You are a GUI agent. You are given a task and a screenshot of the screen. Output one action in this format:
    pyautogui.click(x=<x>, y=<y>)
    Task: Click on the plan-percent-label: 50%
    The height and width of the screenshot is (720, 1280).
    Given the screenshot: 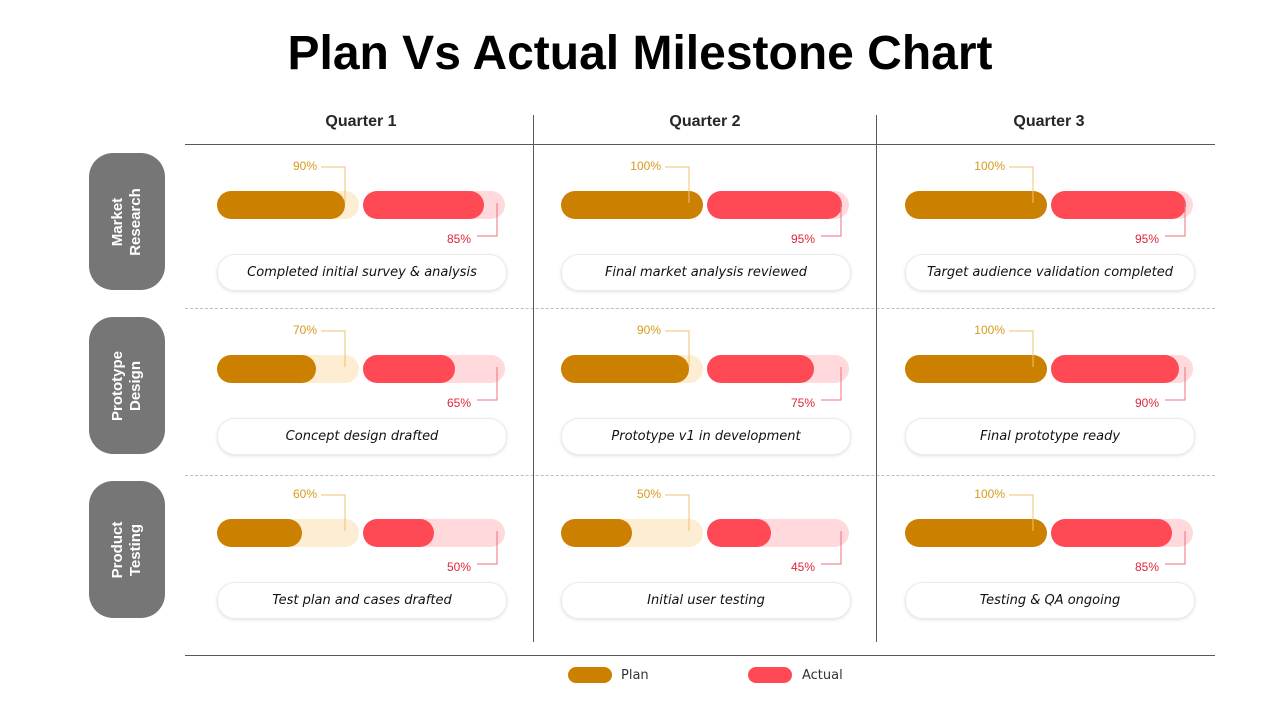 What is the action you would take?
    pyautogui.click(x=648, y=494)
    